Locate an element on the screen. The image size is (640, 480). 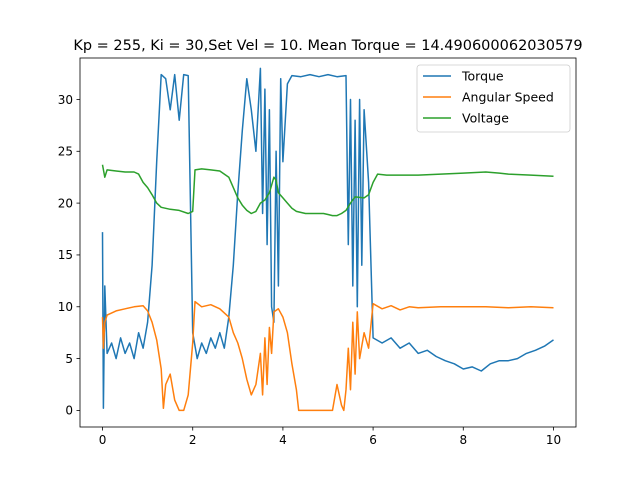
y-tick-label: 20 is located at coordinates (65, 203).